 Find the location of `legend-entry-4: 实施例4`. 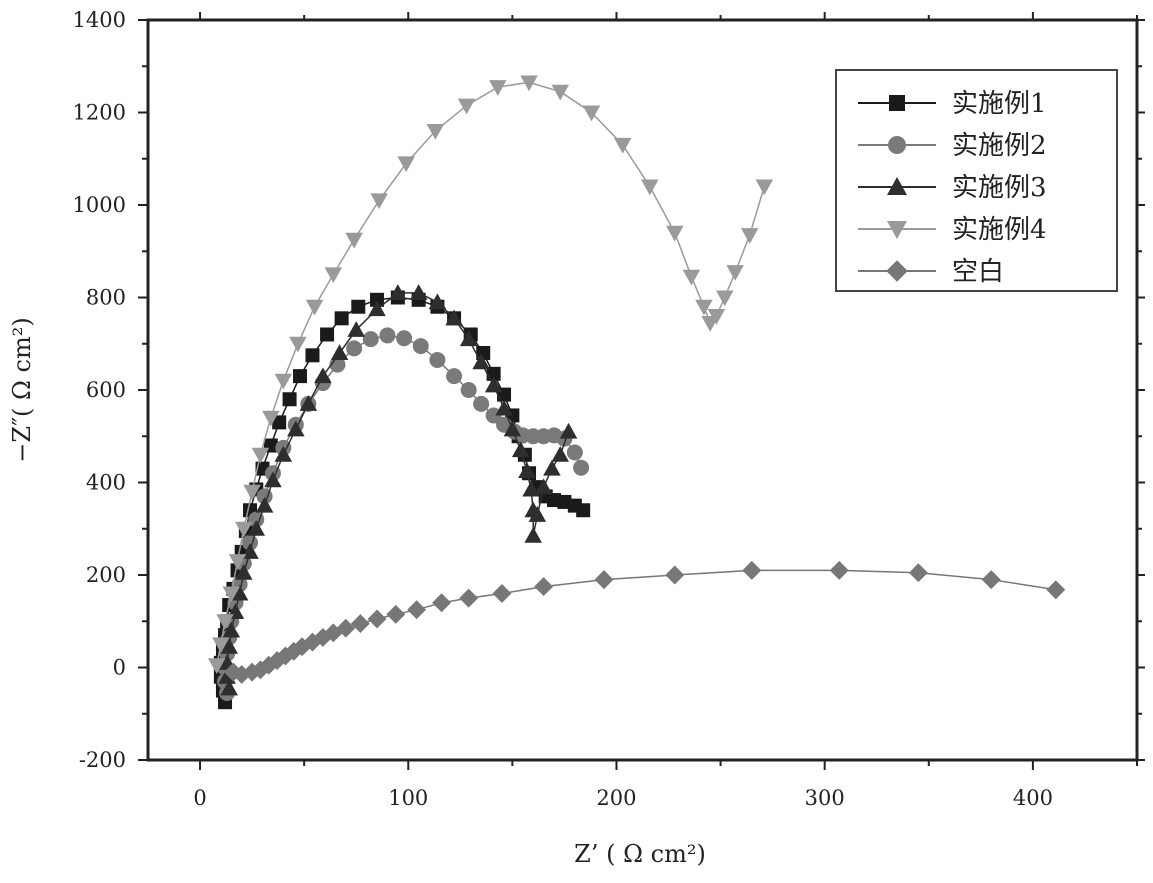

legend-entry-4: 实施例4 is located at coordinates (952, 230).